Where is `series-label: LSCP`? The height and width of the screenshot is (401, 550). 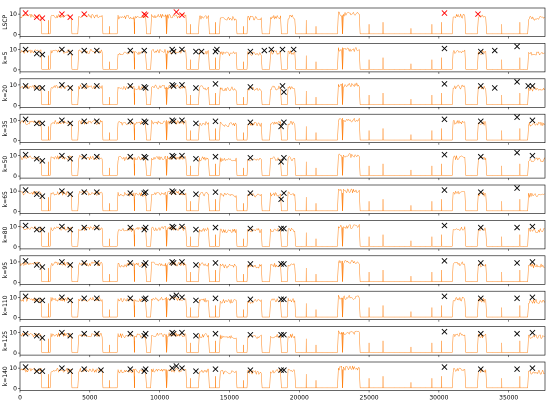 series-label: LSCP is located at coordinates (5, 21).